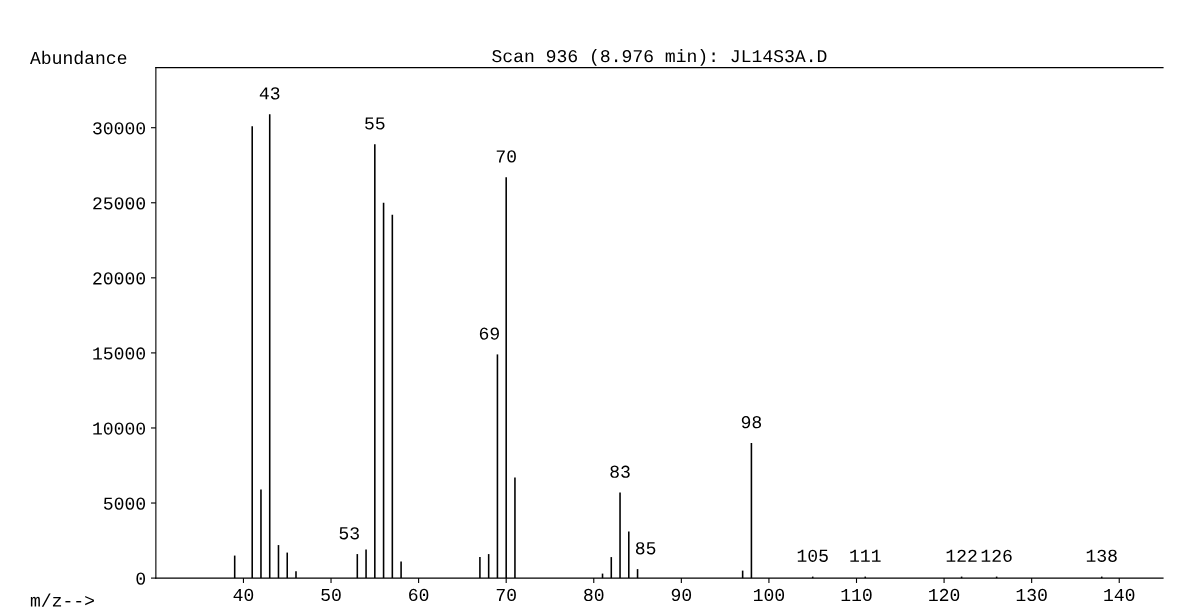 This screenshot has height=615, width=1199. Describe the element at coordinates (944, 595) in the screenshot. I see `x-tick-label: 120` at that location.